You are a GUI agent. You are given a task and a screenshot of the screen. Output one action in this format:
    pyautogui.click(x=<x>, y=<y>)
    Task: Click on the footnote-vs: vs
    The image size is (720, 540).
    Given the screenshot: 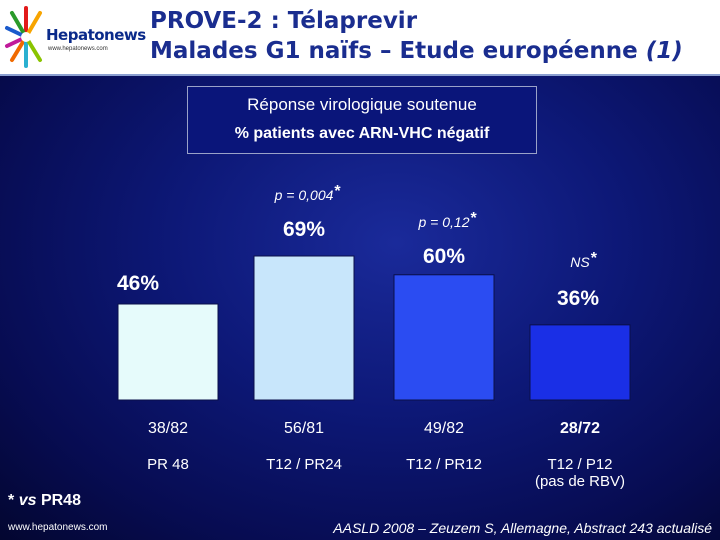 What is the action you would take?
    pyautogui.click(x=27, y=500)
    